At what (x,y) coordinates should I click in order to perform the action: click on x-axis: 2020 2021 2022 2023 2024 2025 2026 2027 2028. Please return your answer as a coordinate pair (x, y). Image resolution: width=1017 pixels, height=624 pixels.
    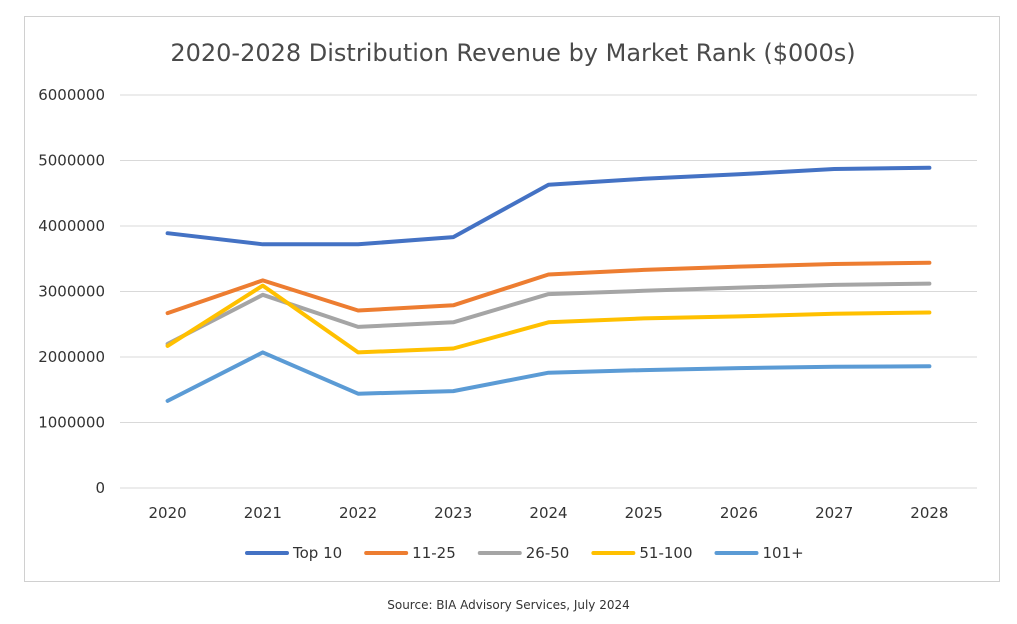
    Looking at the image, I should click on (549, 513).